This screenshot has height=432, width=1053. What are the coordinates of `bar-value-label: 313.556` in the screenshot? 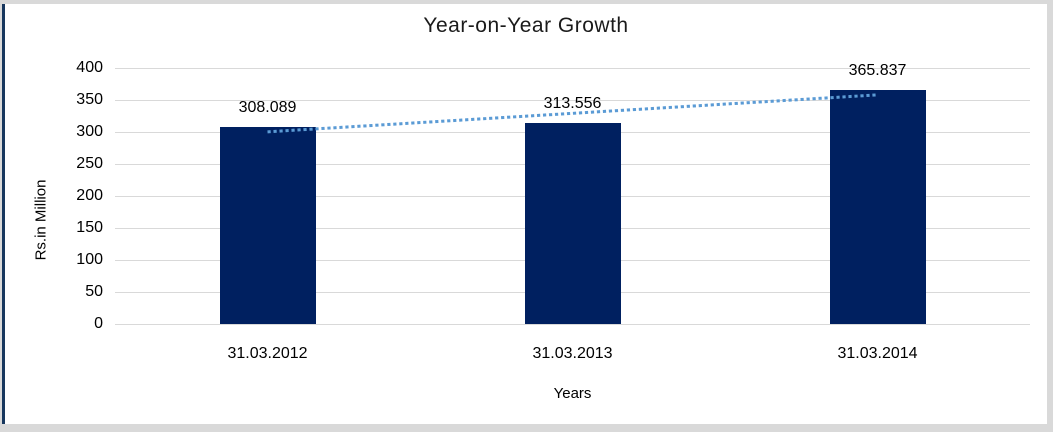 It's located at (572, 104).